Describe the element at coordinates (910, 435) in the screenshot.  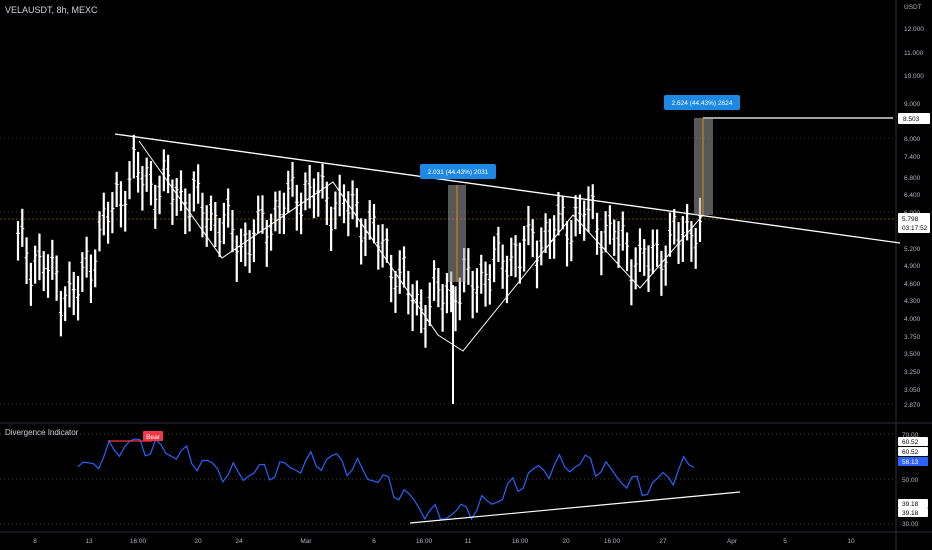
I see `indicator-tick-label: 70.00` at that location.